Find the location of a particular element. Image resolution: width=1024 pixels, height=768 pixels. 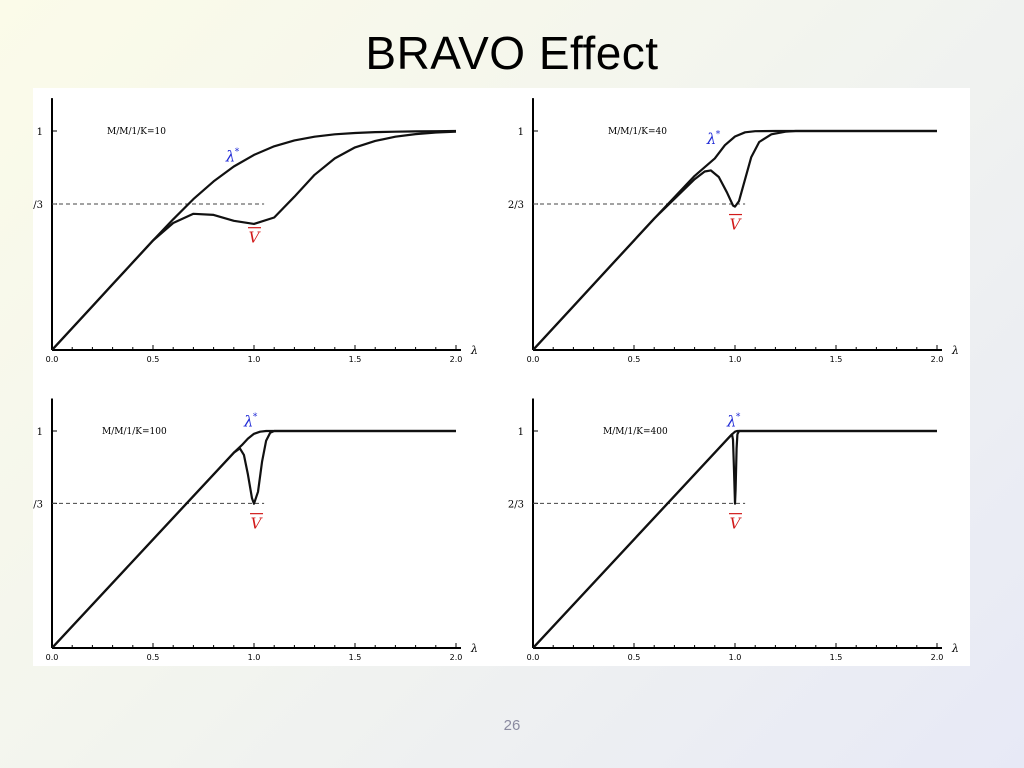

panel-label: M/M/1/K=40 is located at coordinates (637, 132).